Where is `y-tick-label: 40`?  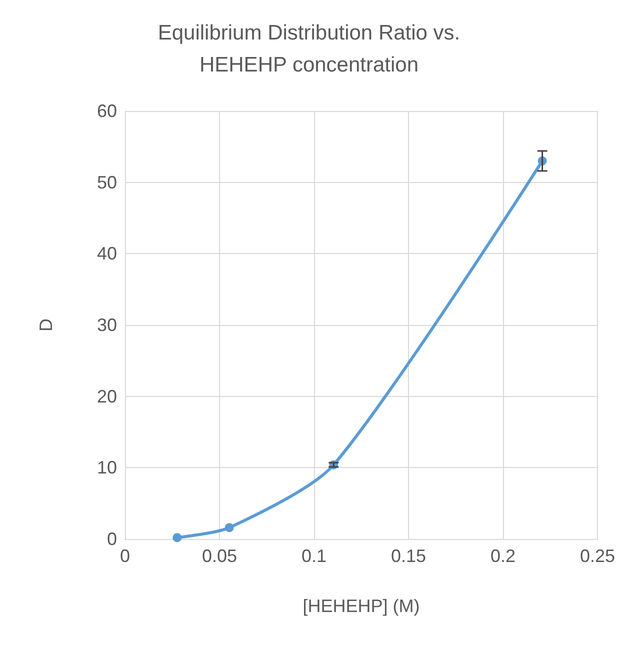 y-tick-label: 40 is located at coordinates (106, 254).